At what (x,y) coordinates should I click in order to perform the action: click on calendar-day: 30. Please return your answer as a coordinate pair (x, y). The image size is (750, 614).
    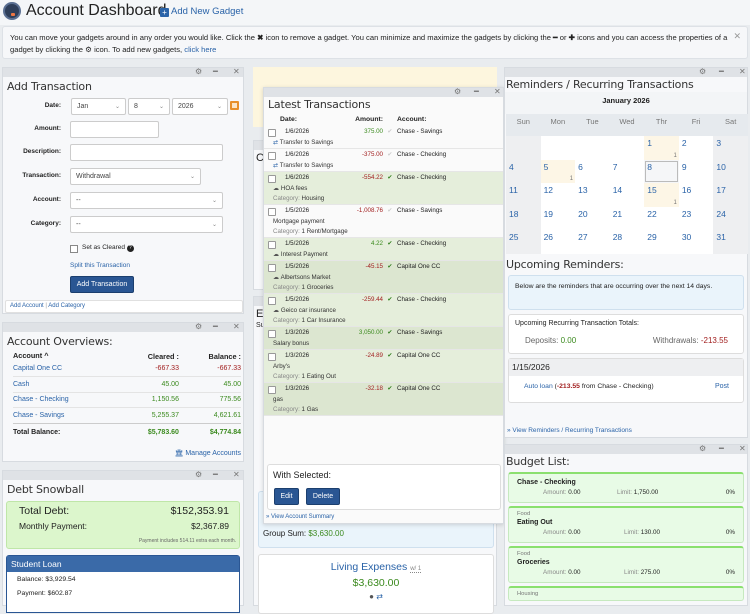
    Looking at the image, I should click on (696, 242).